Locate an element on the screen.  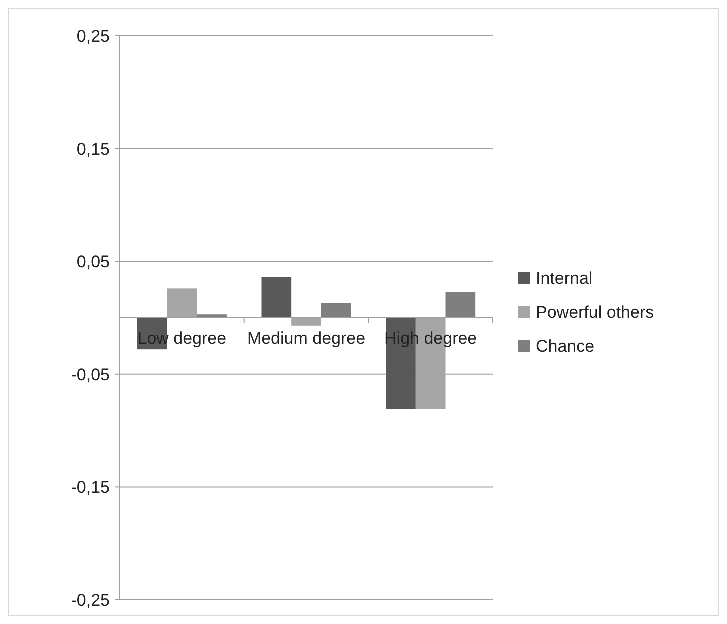
legend-label: Powerful others is located at coordinates (595, 312).